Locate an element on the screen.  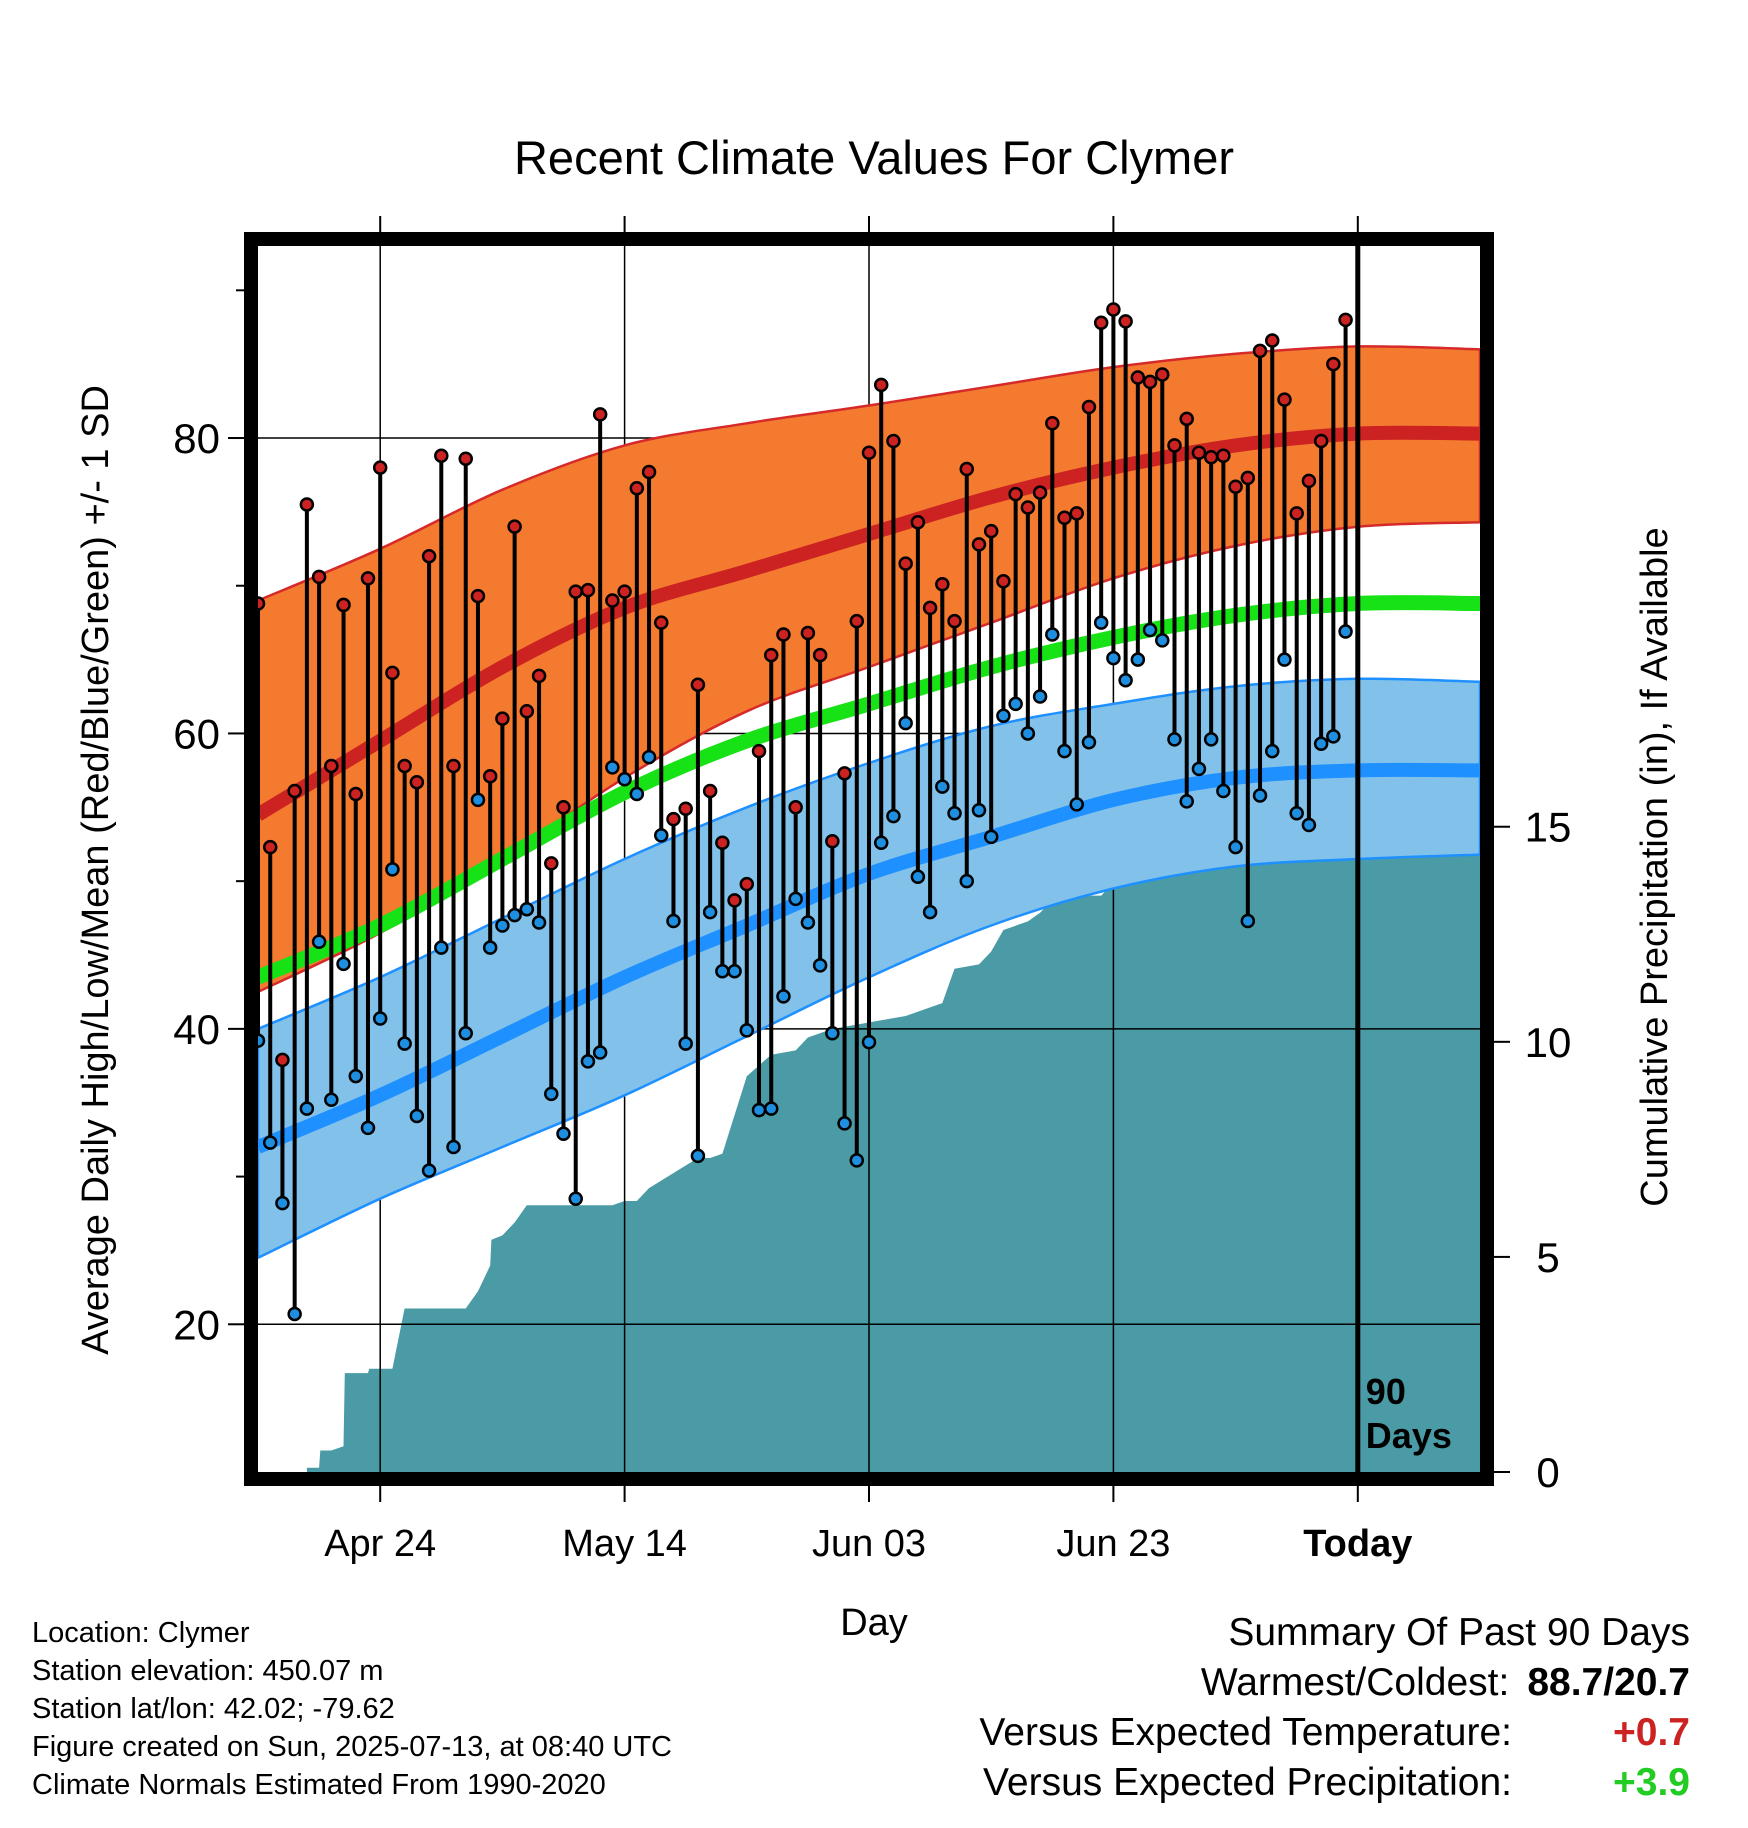
warmest-coldest-row: Warmest/Coldest: 88.7/20.7 is located at coordinates (1334, 1683).